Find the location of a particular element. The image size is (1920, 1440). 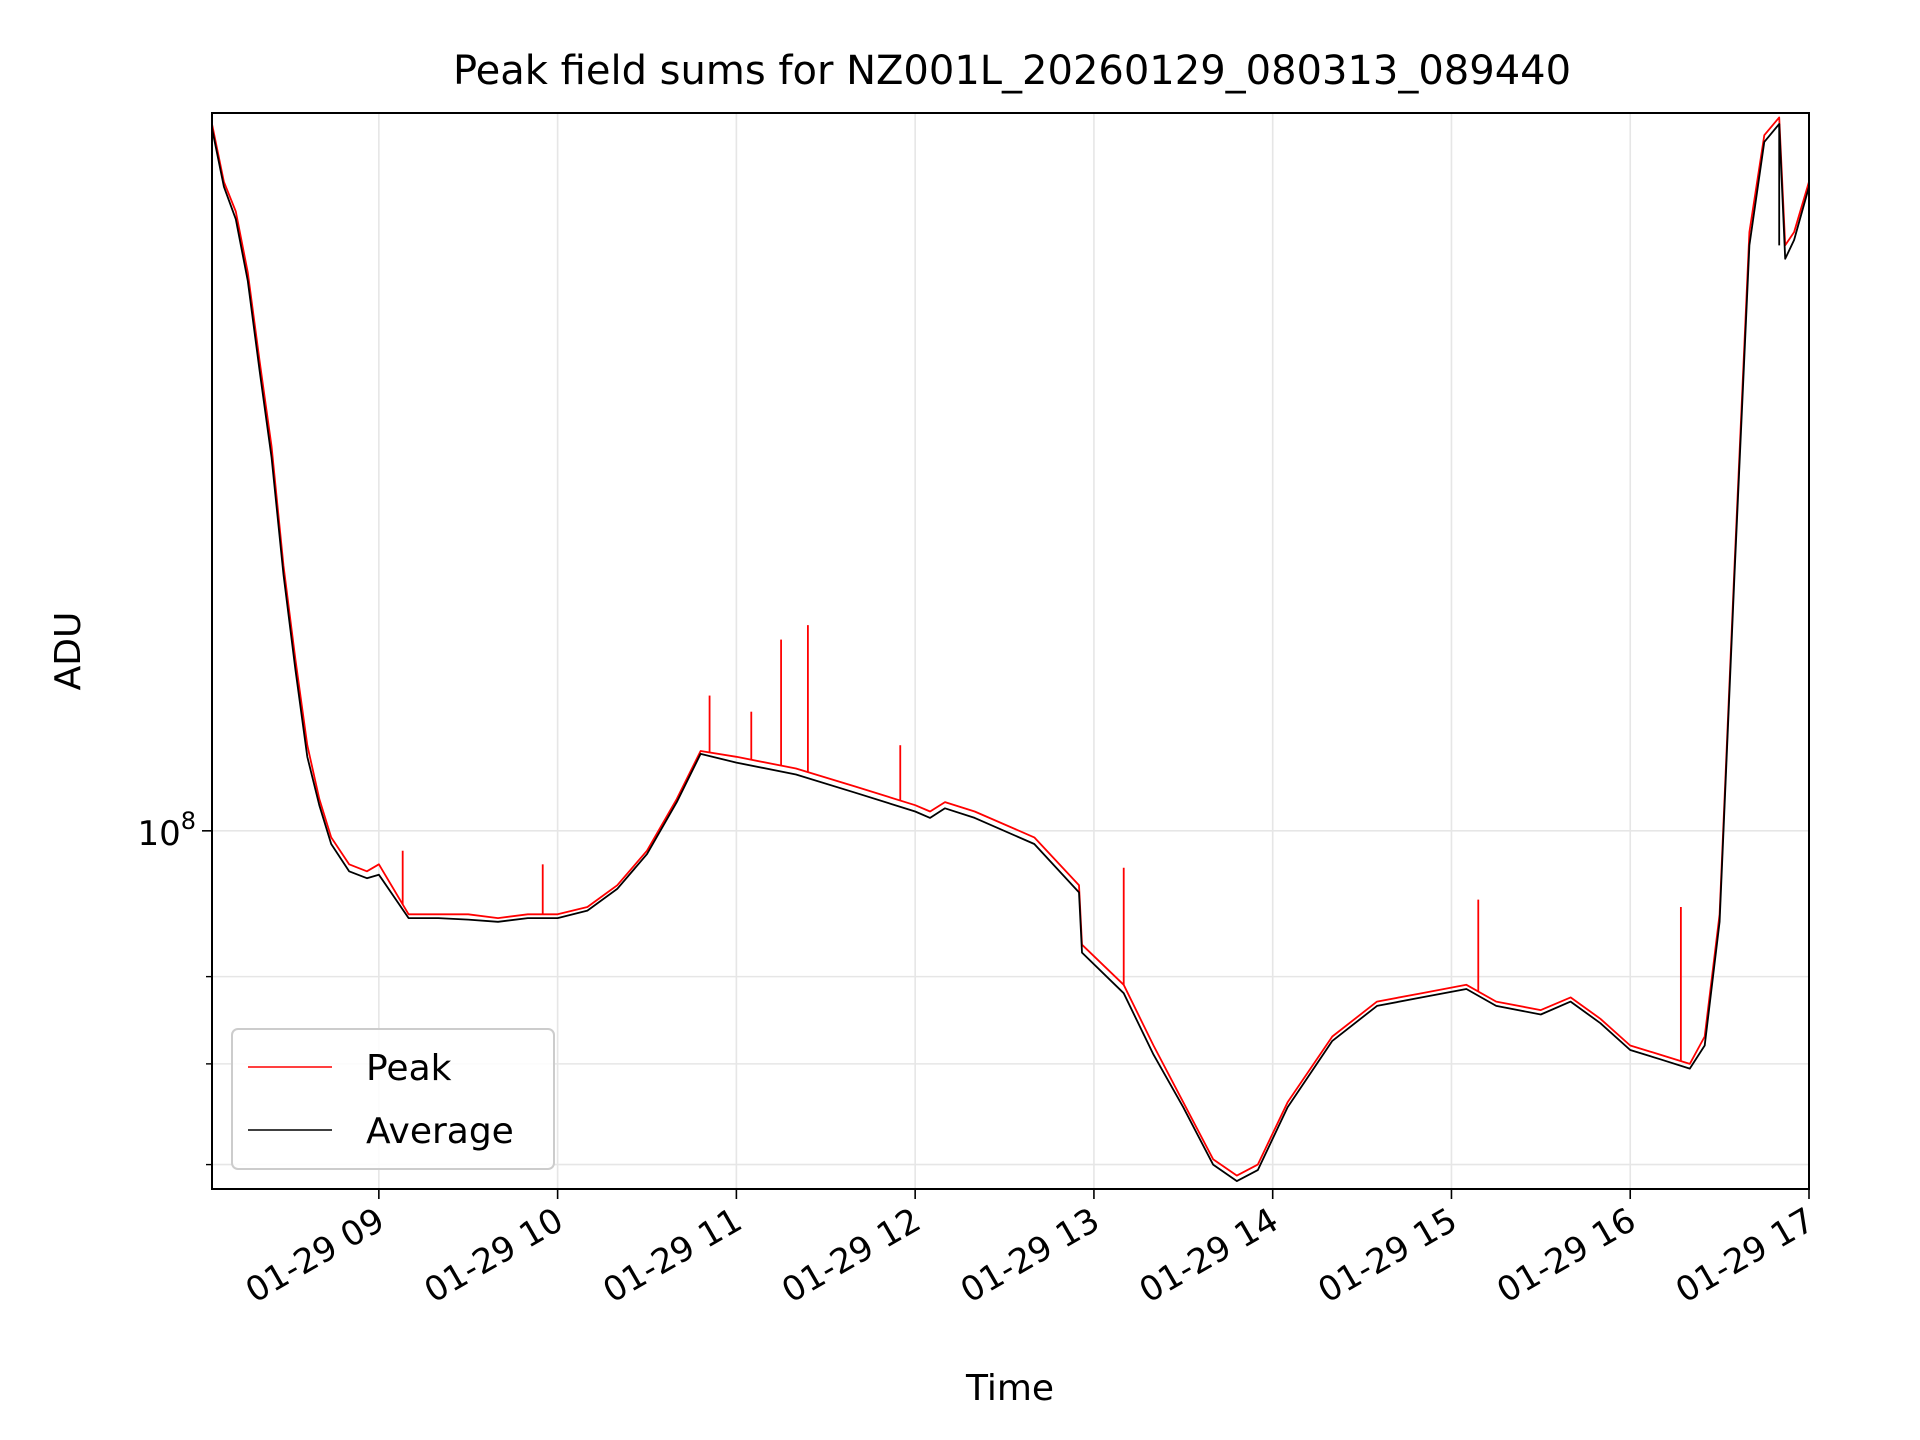

y-axis-label: ADU is located at coordinates (68, 651).